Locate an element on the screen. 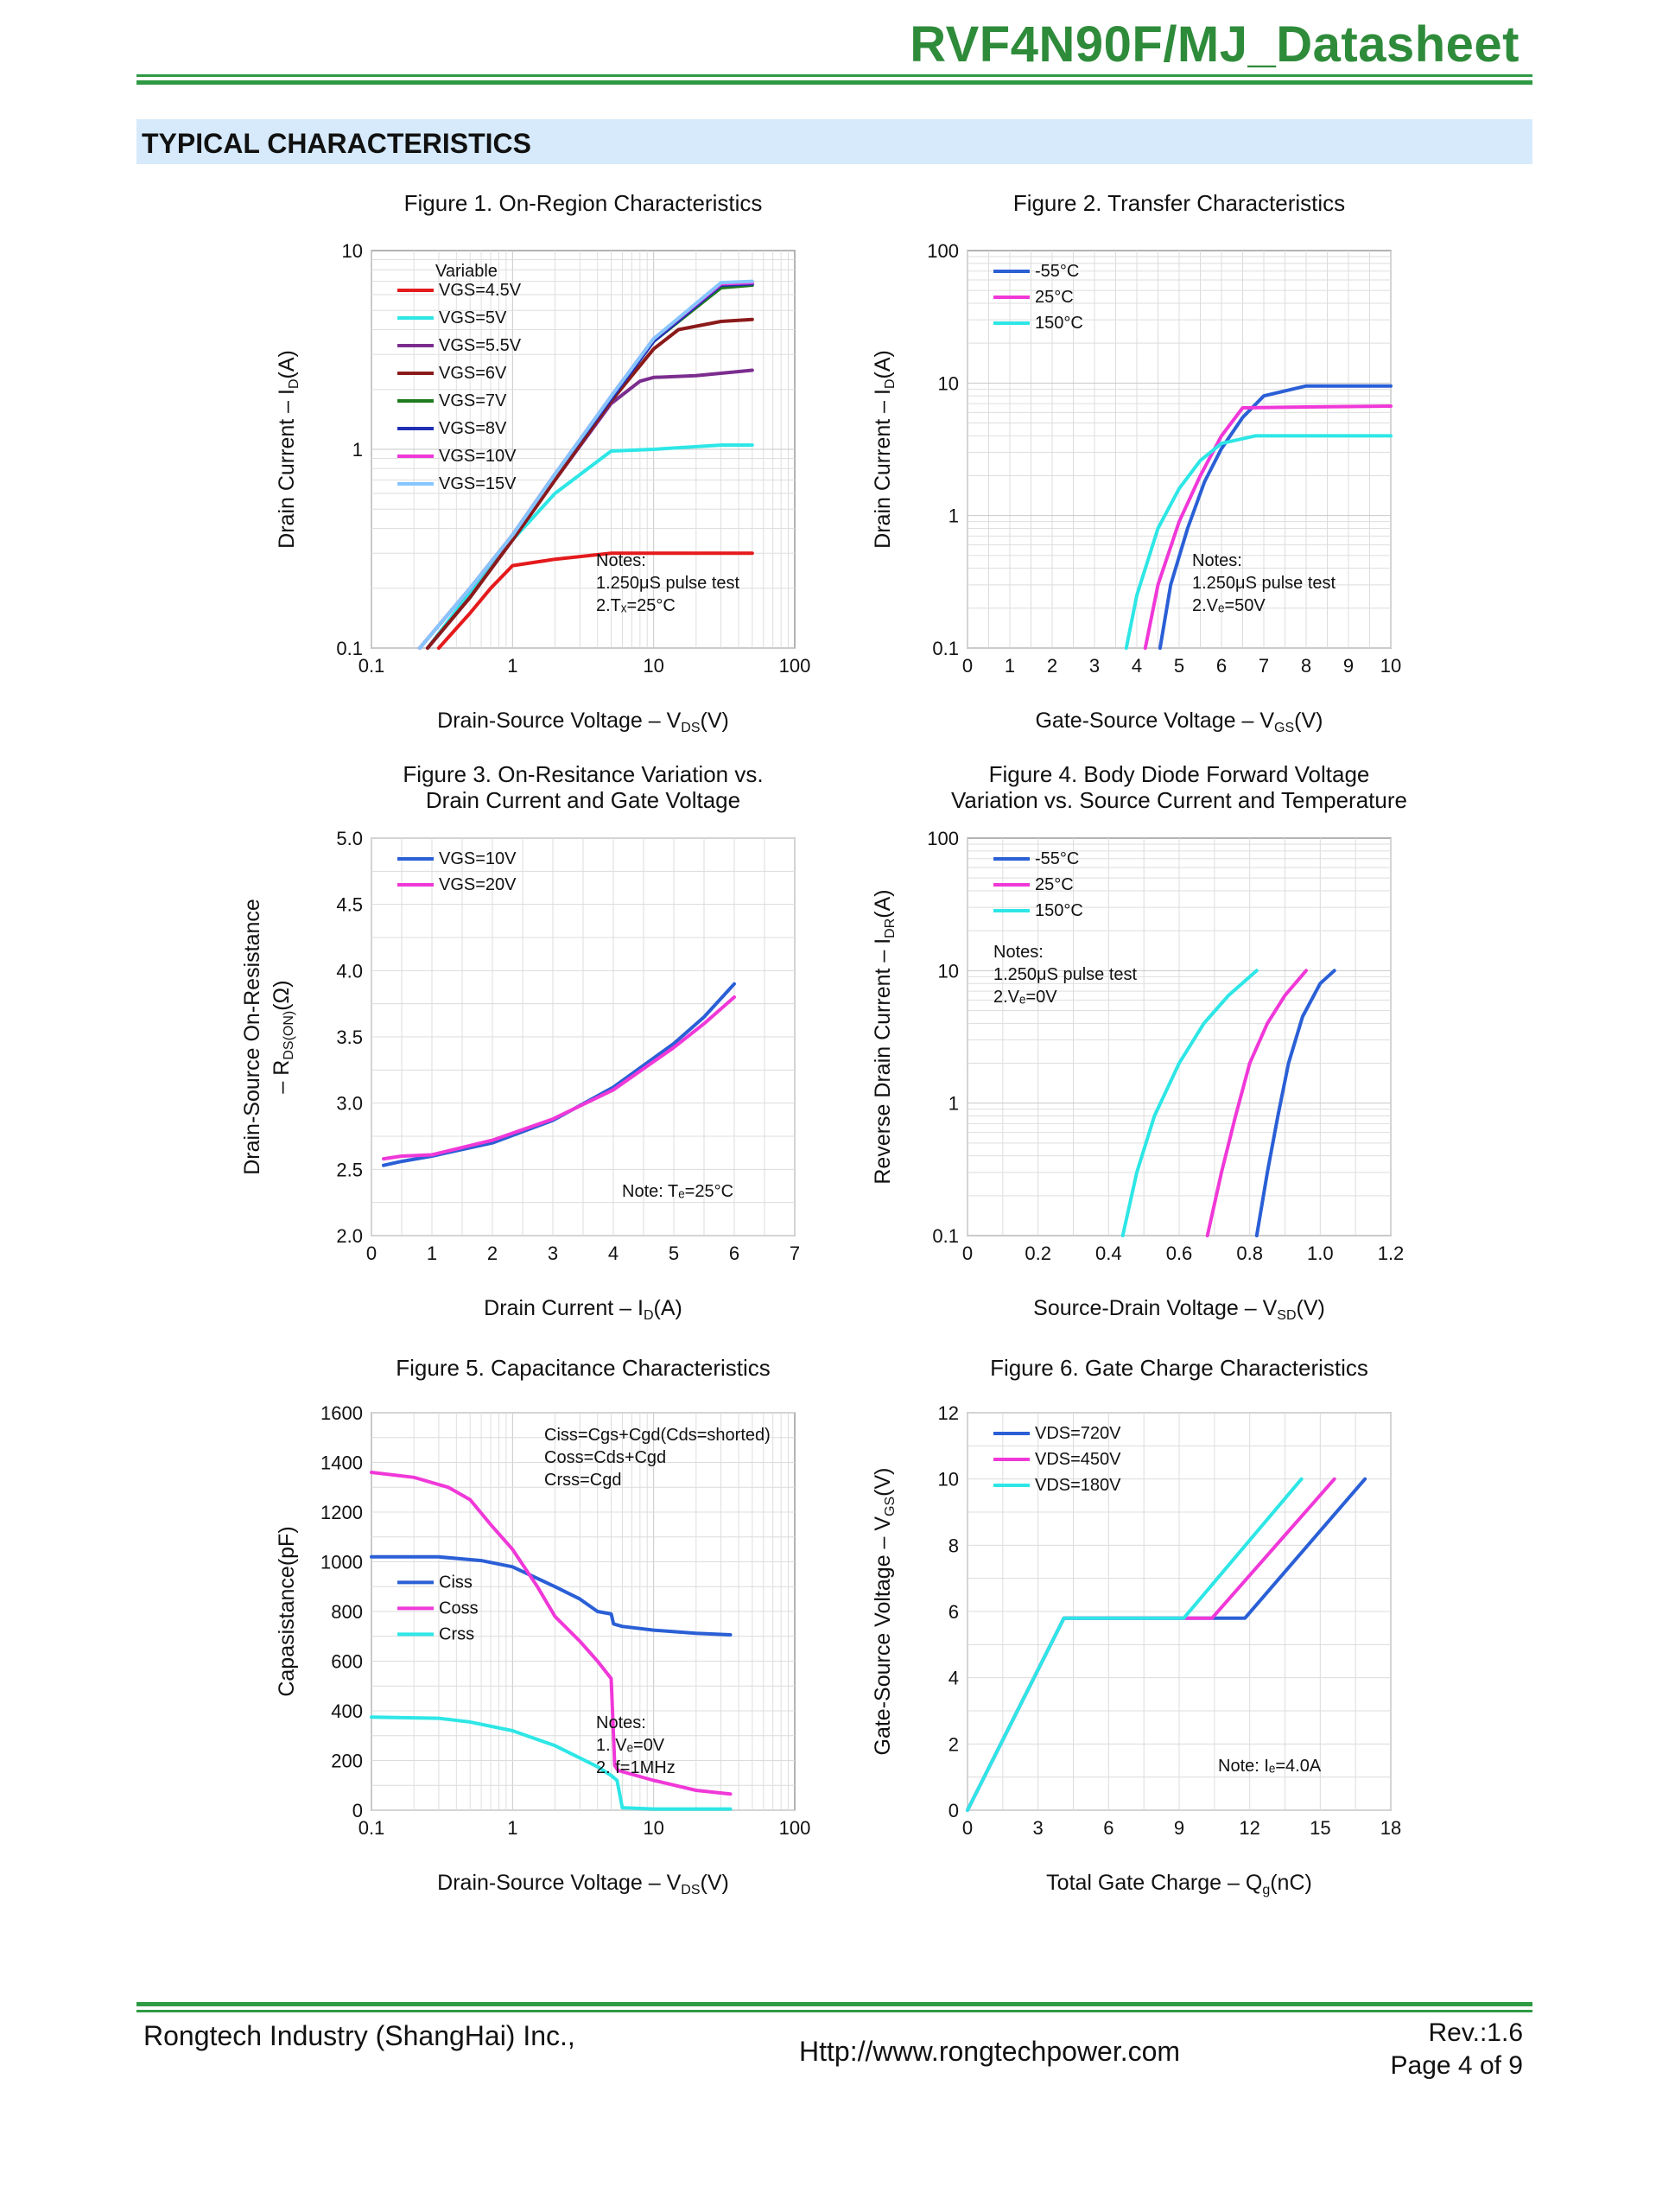  y-axis-label-line2: – RDS(ON)(Ω) is located at coordinates (283, 1036).